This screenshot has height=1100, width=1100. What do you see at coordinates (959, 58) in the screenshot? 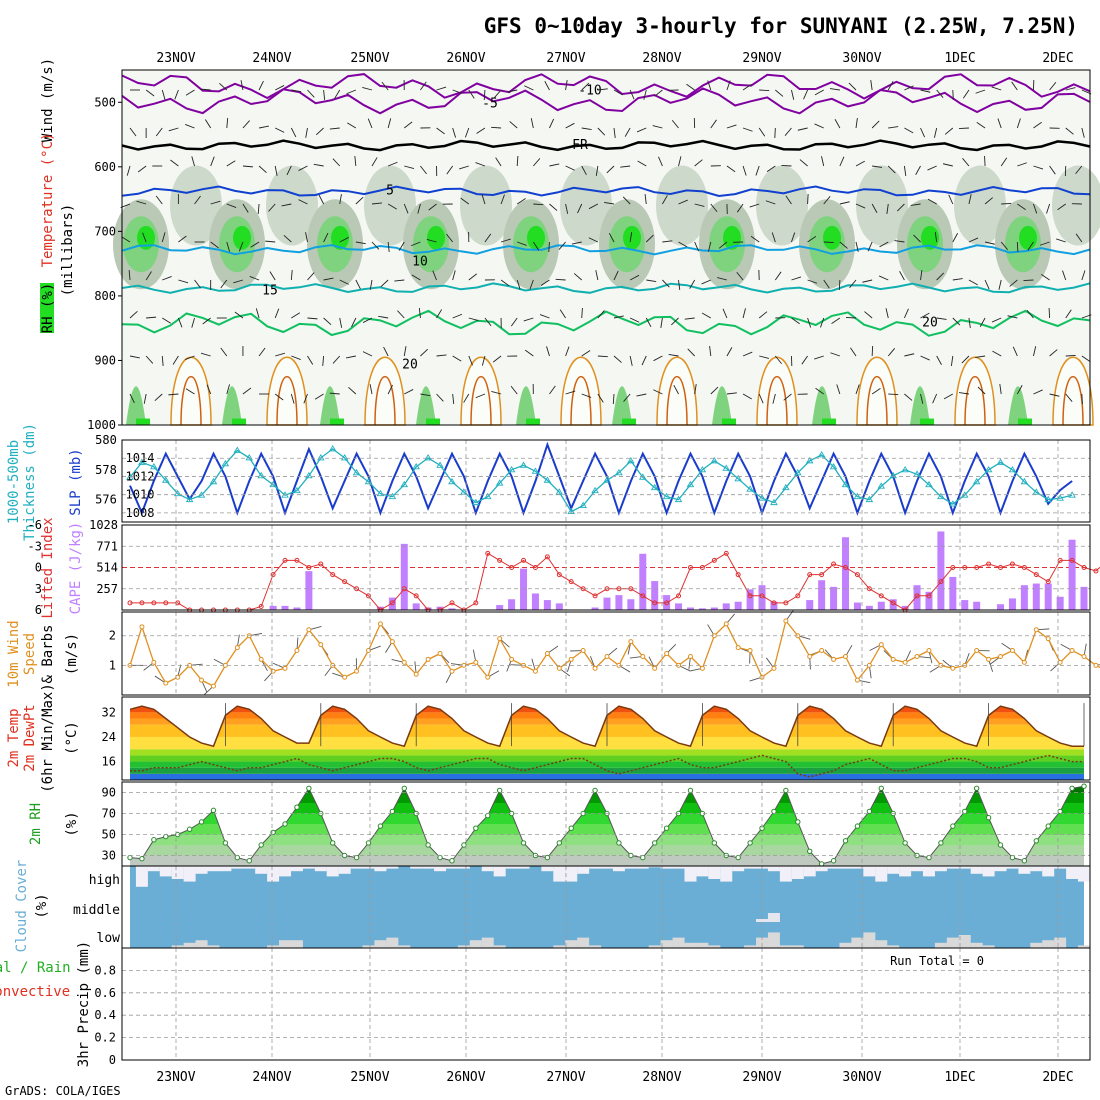
I see `top-date-label: 1DEC` at bounding box center [959, 58].